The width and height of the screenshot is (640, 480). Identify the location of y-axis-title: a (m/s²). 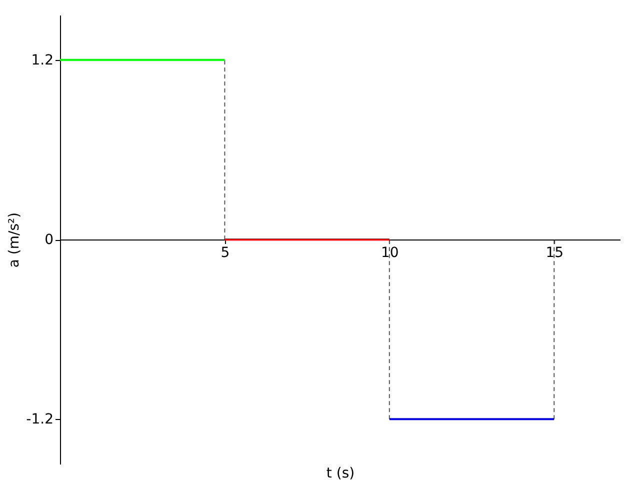
(14, 240).